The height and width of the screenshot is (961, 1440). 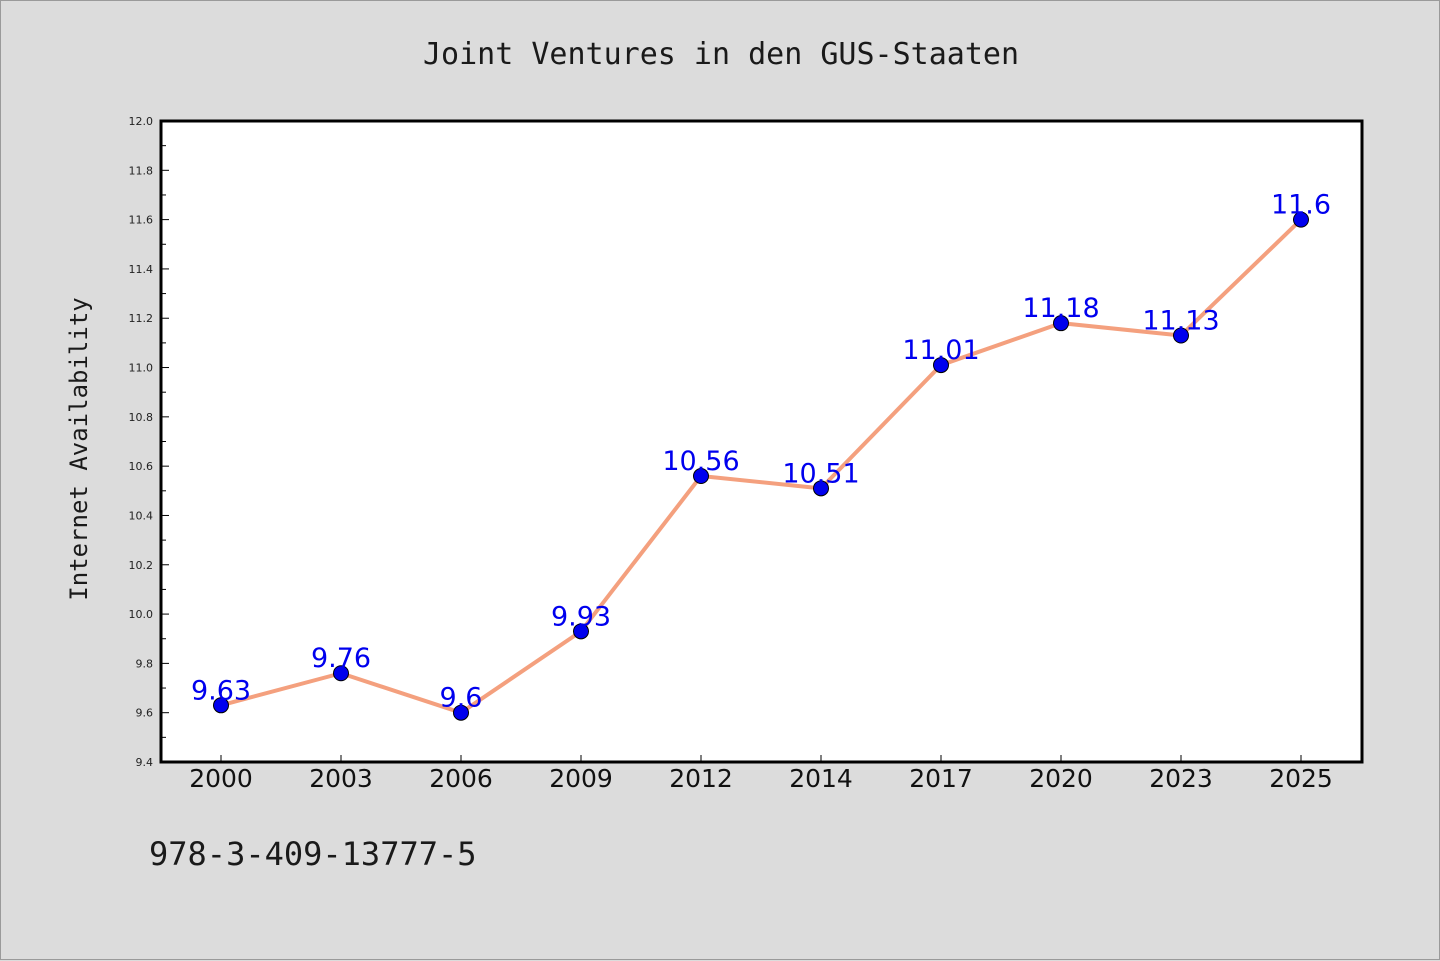 What do you see at coordinates (141, 565) in the screenshot?
I see `y-tick-label: 10.2` at bounding box center [141, 565].